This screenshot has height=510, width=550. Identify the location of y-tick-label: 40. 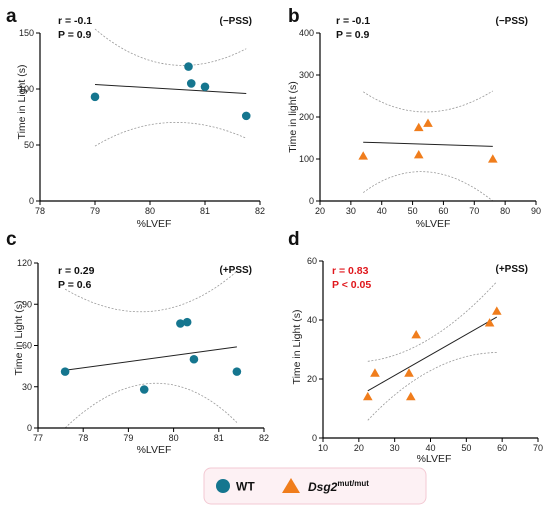
(312, 320).